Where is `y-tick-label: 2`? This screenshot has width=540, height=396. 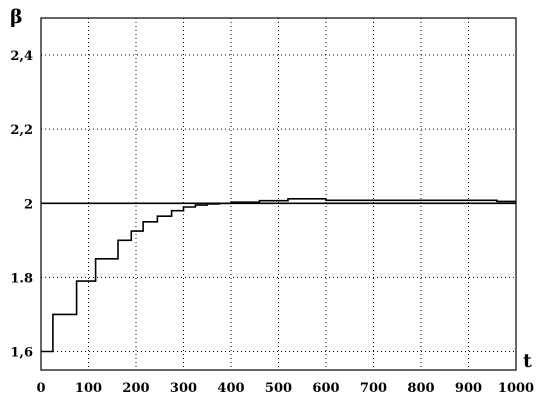 y-tick-label: 2 is located at coordinates (28, 204).